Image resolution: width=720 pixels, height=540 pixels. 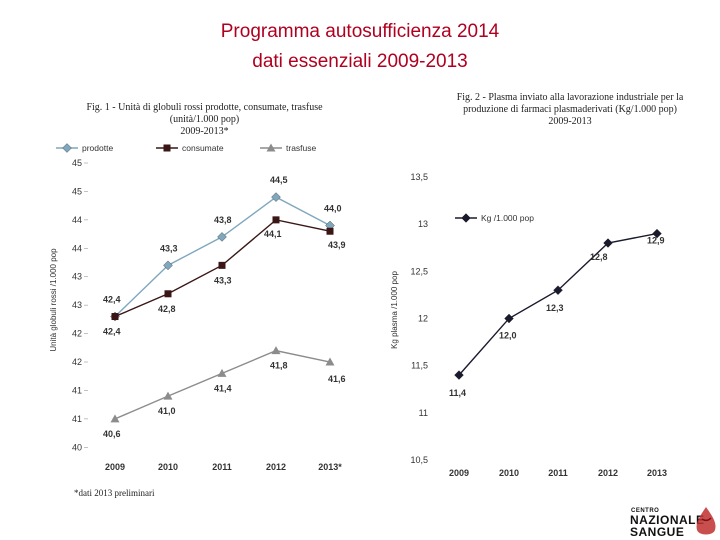 What do you see at coordinates (53, 300) in the screenshot?
I see `chart1-ylabel: Unità globuli rossi /1.000 pop` at bounding box center [53, 300].